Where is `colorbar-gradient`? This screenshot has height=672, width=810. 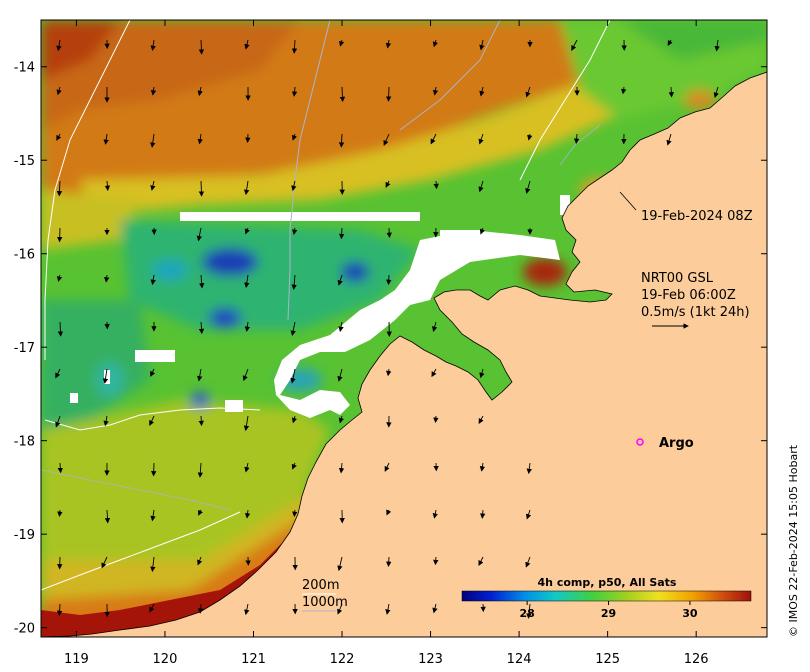 colorbar-gradient is located at coordinates (606, 596).